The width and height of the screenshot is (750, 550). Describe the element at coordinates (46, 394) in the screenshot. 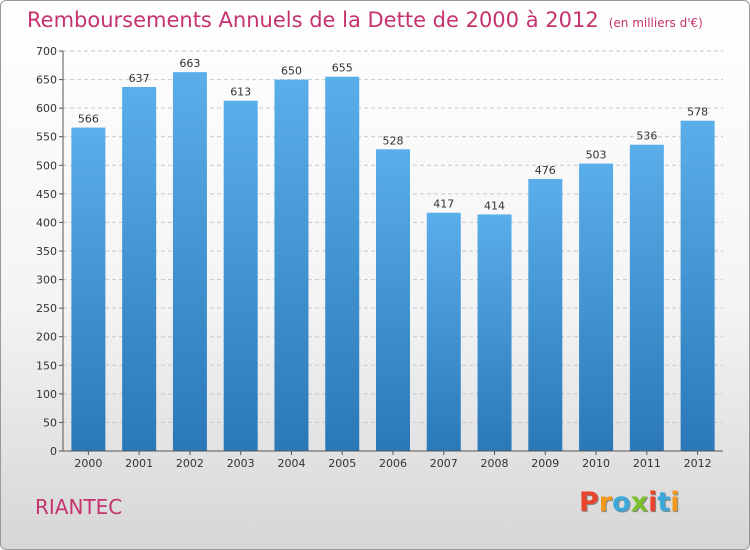

I see `y-tick-label: 100` at that location.